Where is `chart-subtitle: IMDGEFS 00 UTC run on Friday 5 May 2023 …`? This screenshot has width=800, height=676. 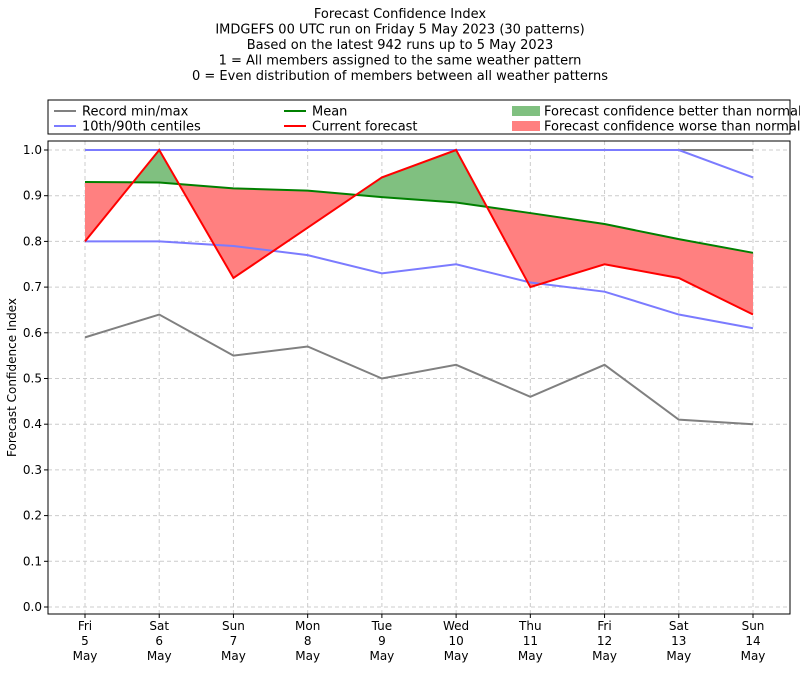 chart-subtitle: IMDGEFS 00 UTC run on Friday 5 May 2023 … is located at coordinates (399, 30).